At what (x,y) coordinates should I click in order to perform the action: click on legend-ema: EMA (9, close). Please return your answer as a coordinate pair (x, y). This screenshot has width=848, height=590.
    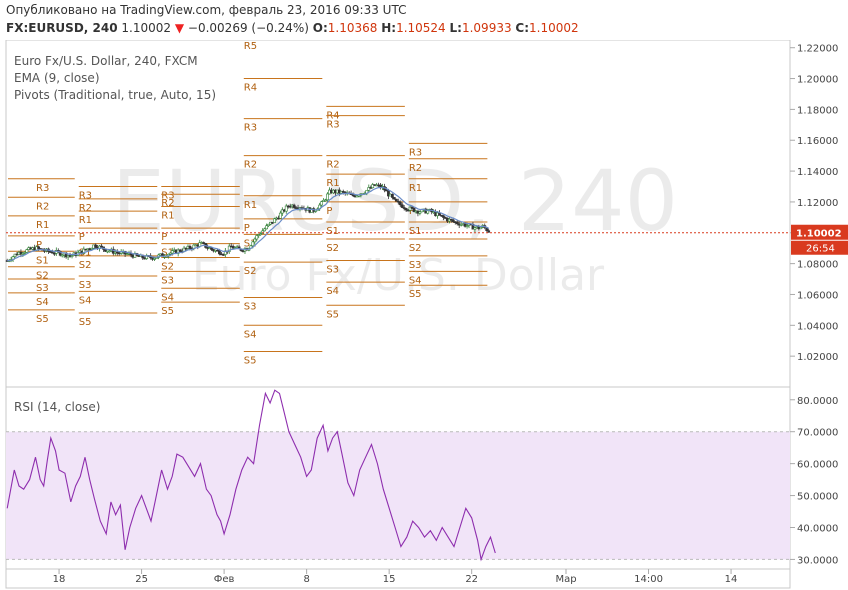
    Looking at the image, I should click on (57, 78).